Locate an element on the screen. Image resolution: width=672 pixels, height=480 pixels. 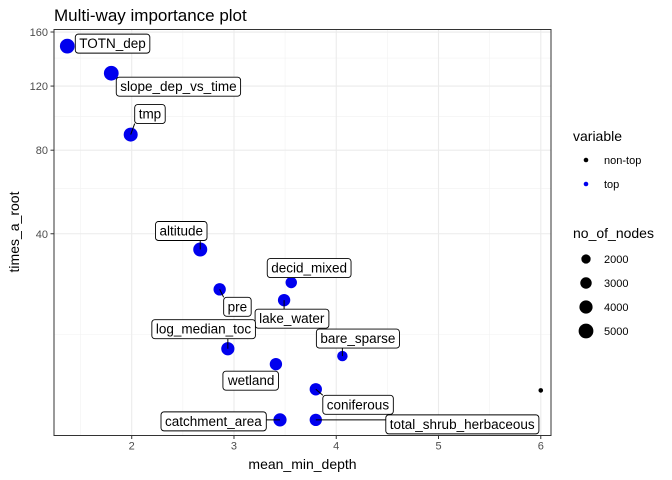
data-label: altitude is located at coordinates (181, 231).